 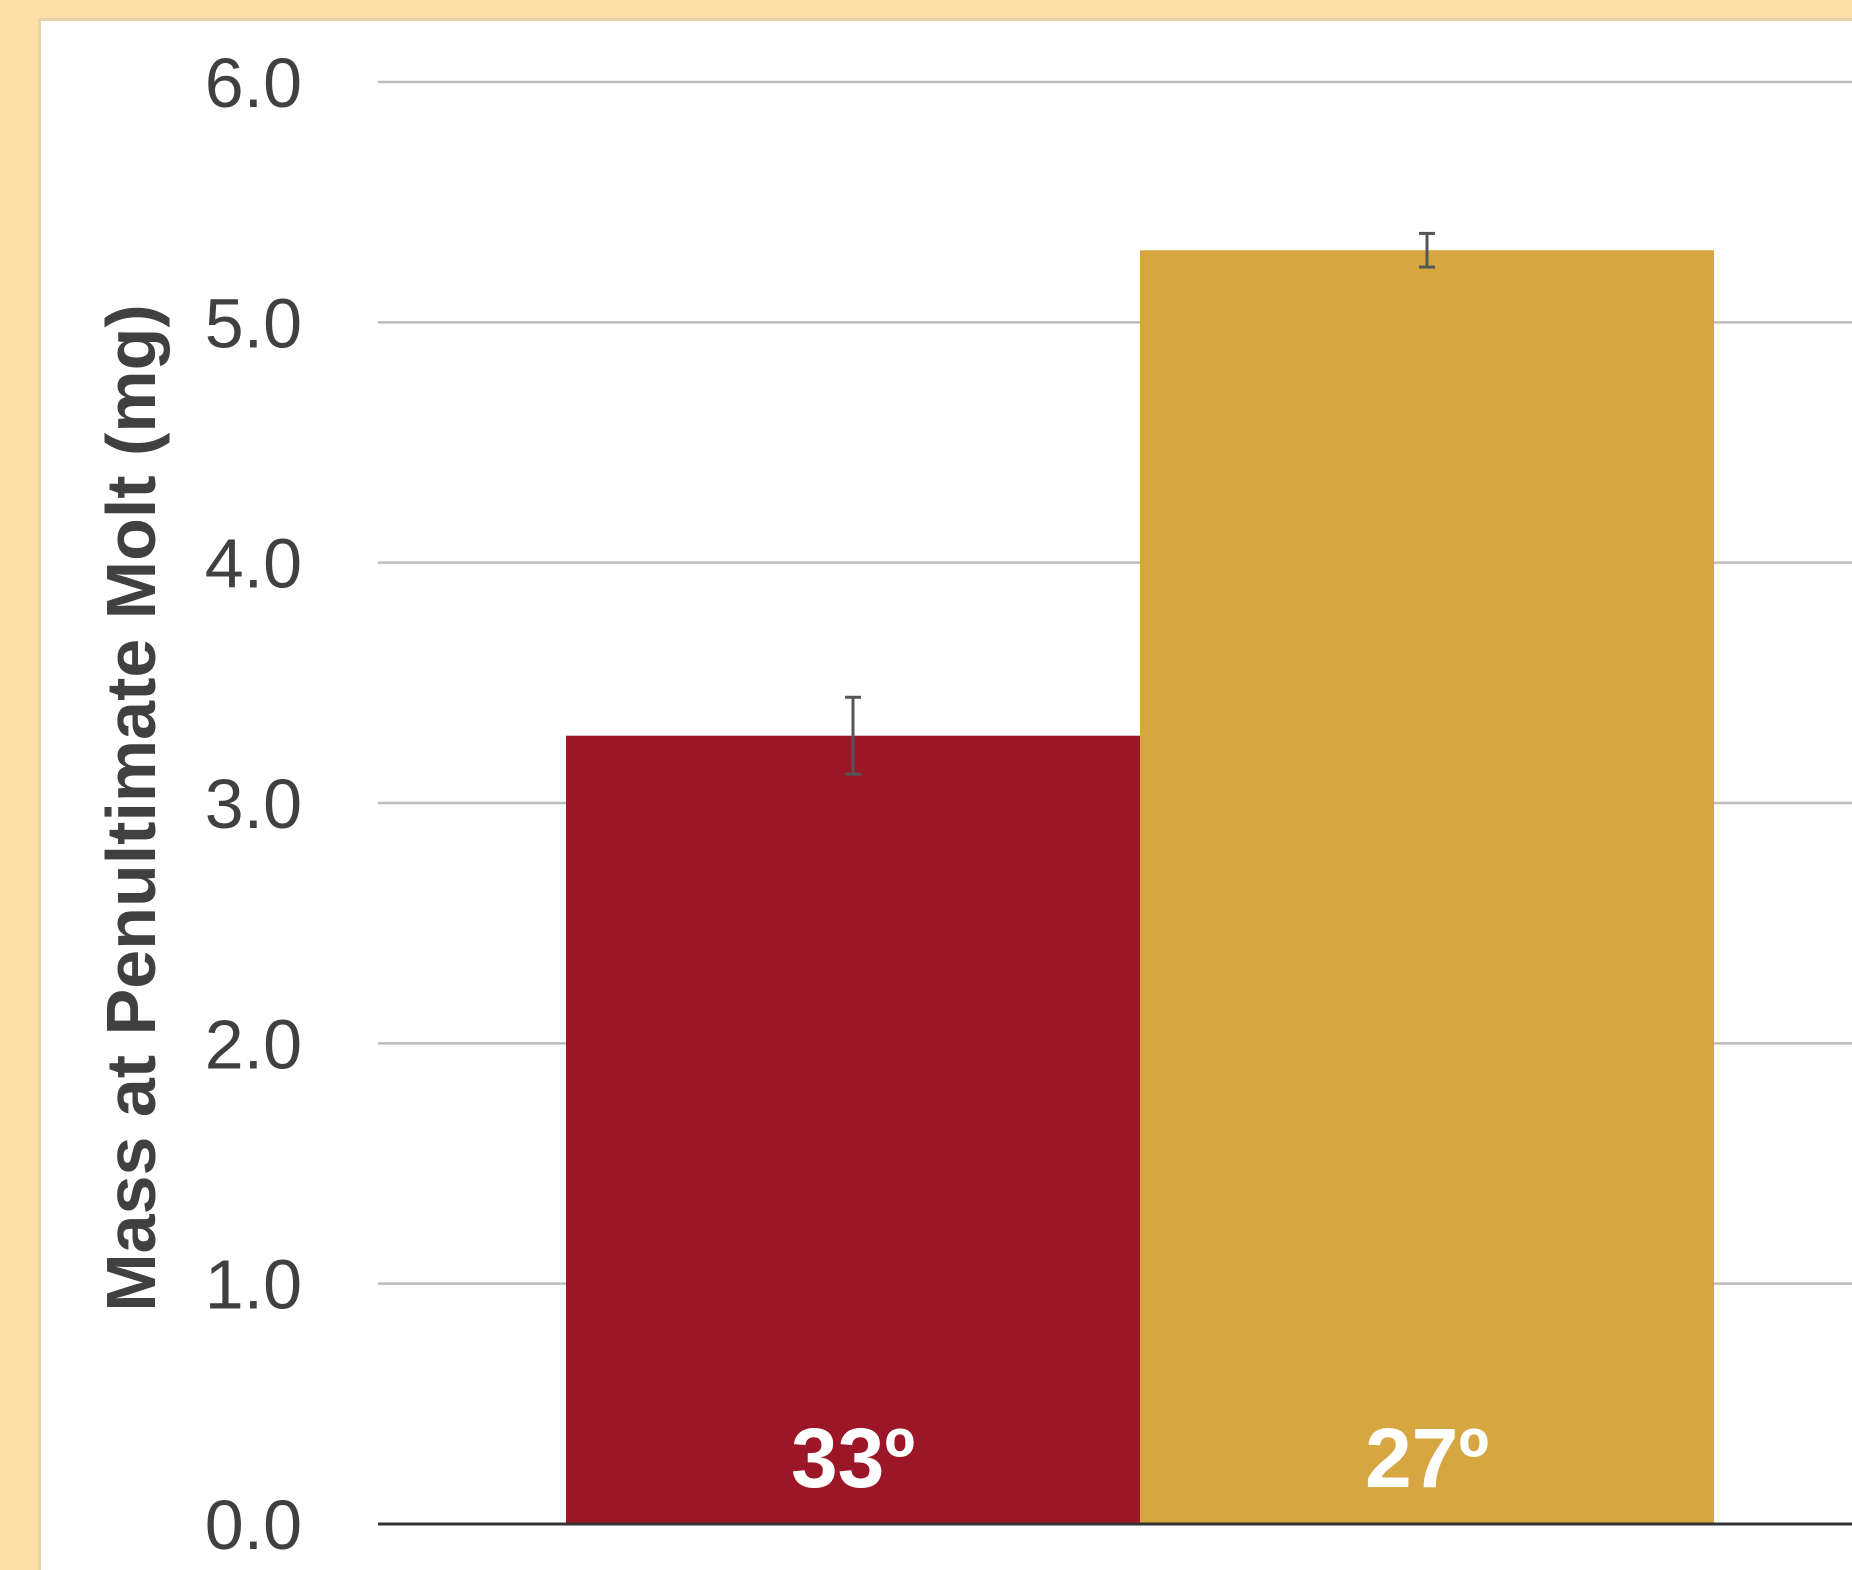 I want to click on error-bars, so click(x=1140, y=503).